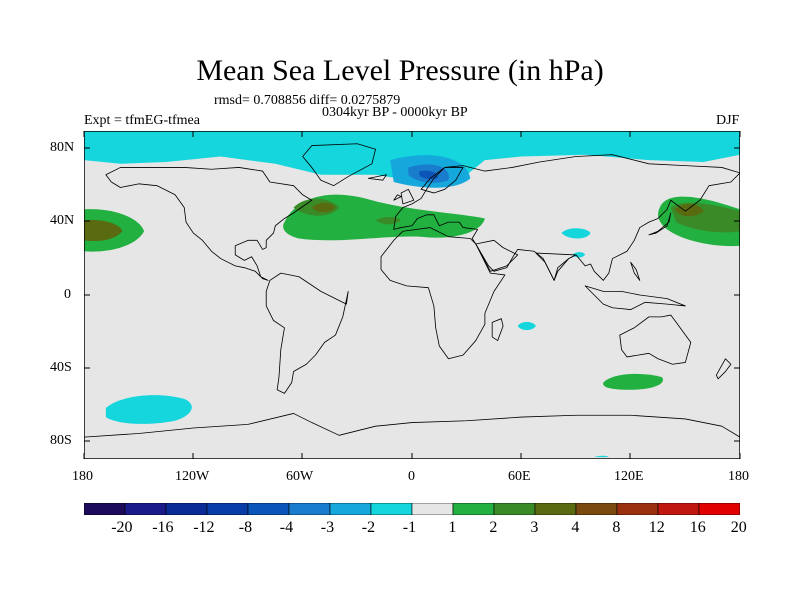 The image size is (800, 600). Describe the element at coordinates (400, 70) in the screenshot. I see `plot-title: Mean Sea Level Pressure (in hPa)` at that location.